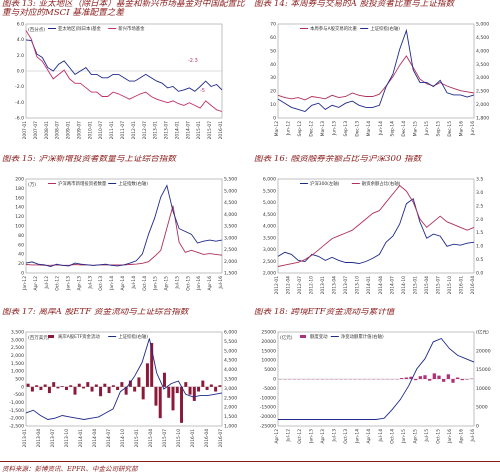 This screenshot has width=500, height=474. Describe the element at coordinates (177, 283) in the screenshot. I see `x-tick-label: Jul-15` at that location.